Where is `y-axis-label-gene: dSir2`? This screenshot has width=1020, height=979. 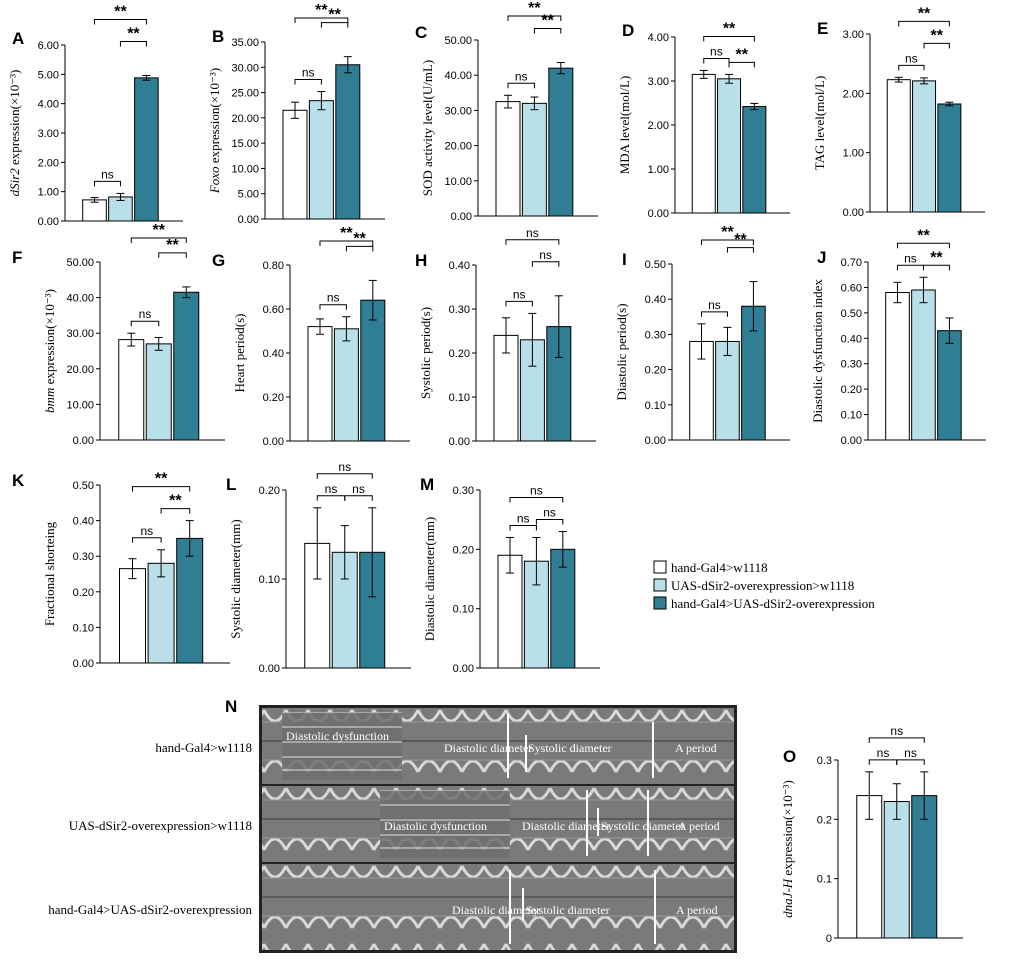
y-axis-label-gene: dSir2 is located at coordinates (14, 182).